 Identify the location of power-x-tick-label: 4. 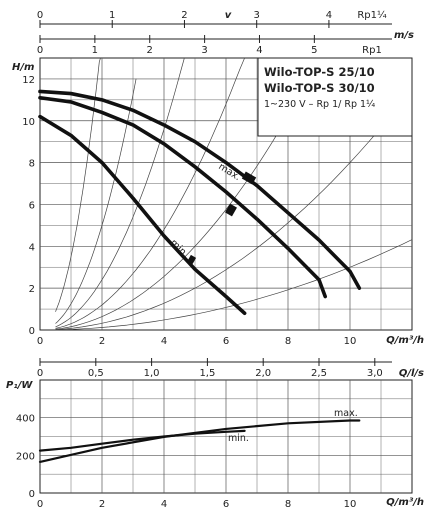
(164, 504).